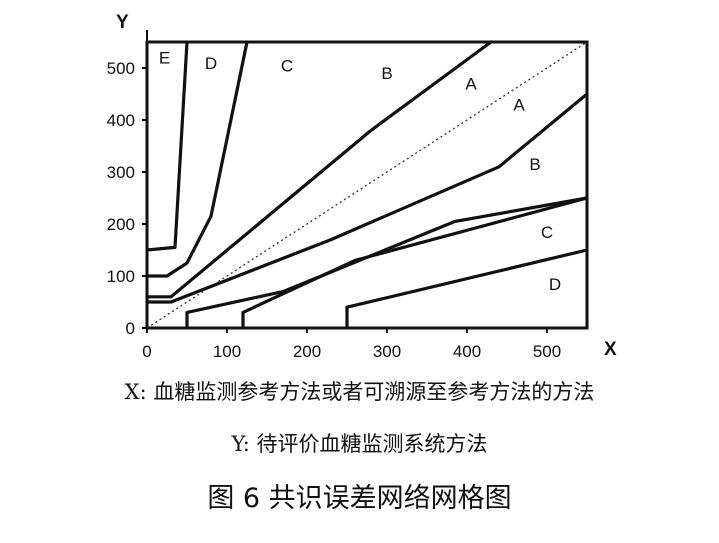 The image size is (719, 543). Describe the element at coordinates (610, 349) in the screenshot. I see `x-axis-label: X` at that location.